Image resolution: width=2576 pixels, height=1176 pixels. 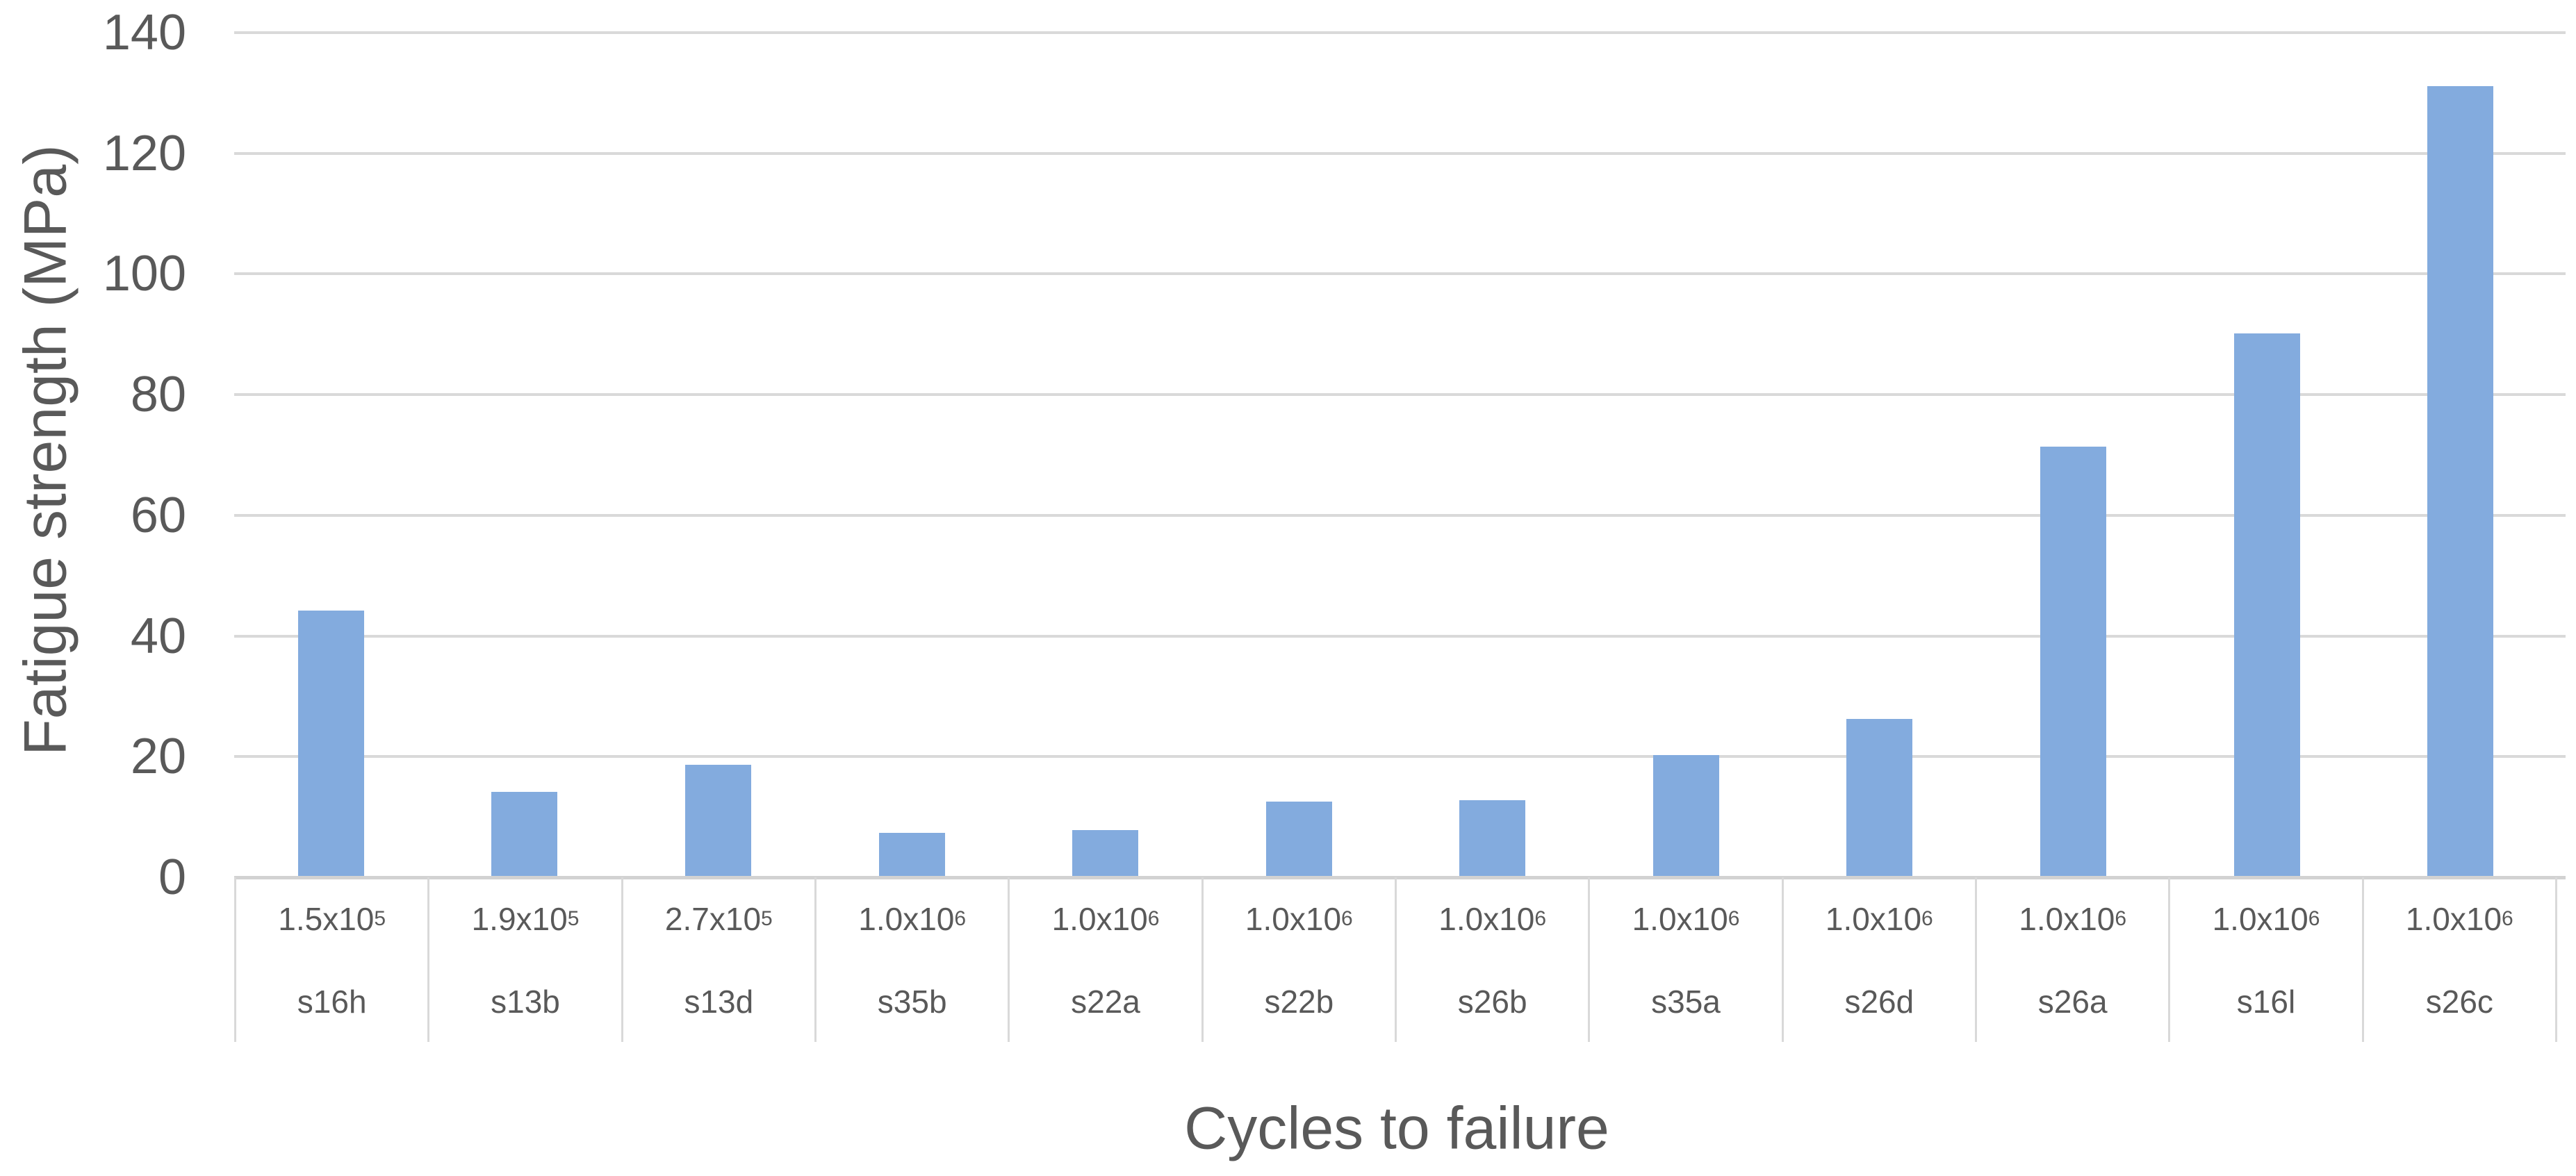 What do you see at coordinates (2460, 959) in the screenshot?
I see `x-category-cell-s26c: 1.0x10 6 s26c` at bounding box center [2460, 959].